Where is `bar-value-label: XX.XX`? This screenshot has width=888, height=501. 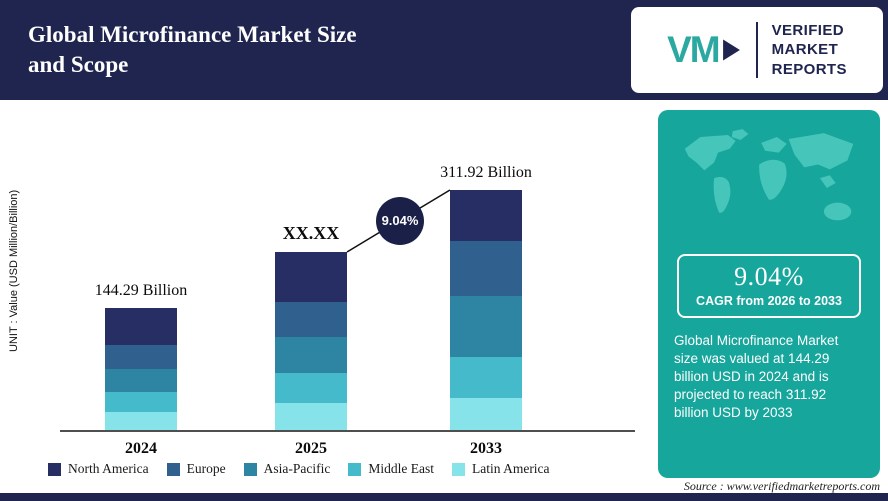 bar-value-label: XX.XX is located at coordinates (311, 233).